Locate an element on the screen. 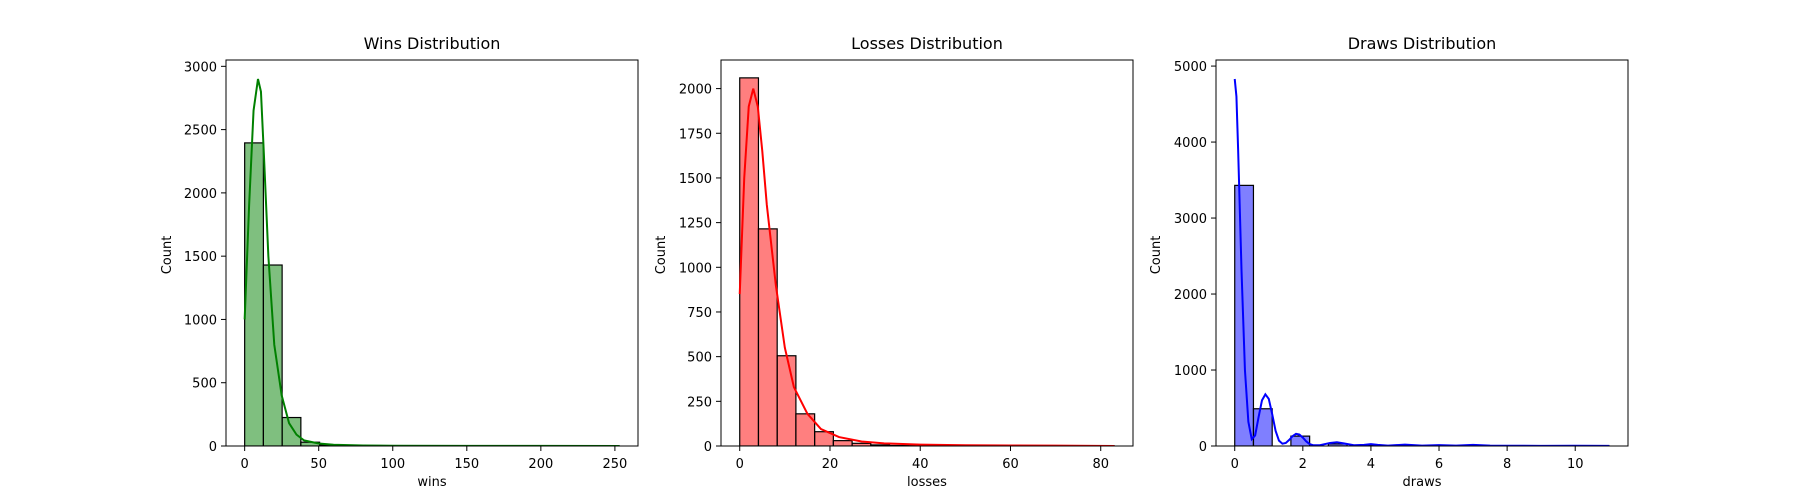 The image size is (1800, 500). losses-x-tick-label: 0 is located at coordinates (740, 464).